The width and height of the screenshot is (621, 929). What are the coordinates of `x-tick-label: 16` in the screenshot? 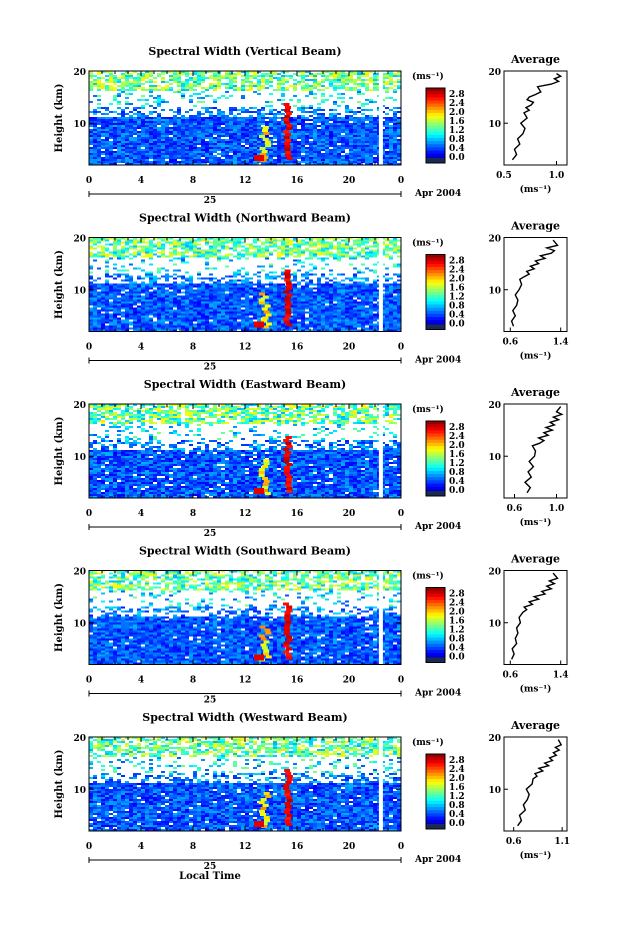 It's located at (297, 847).